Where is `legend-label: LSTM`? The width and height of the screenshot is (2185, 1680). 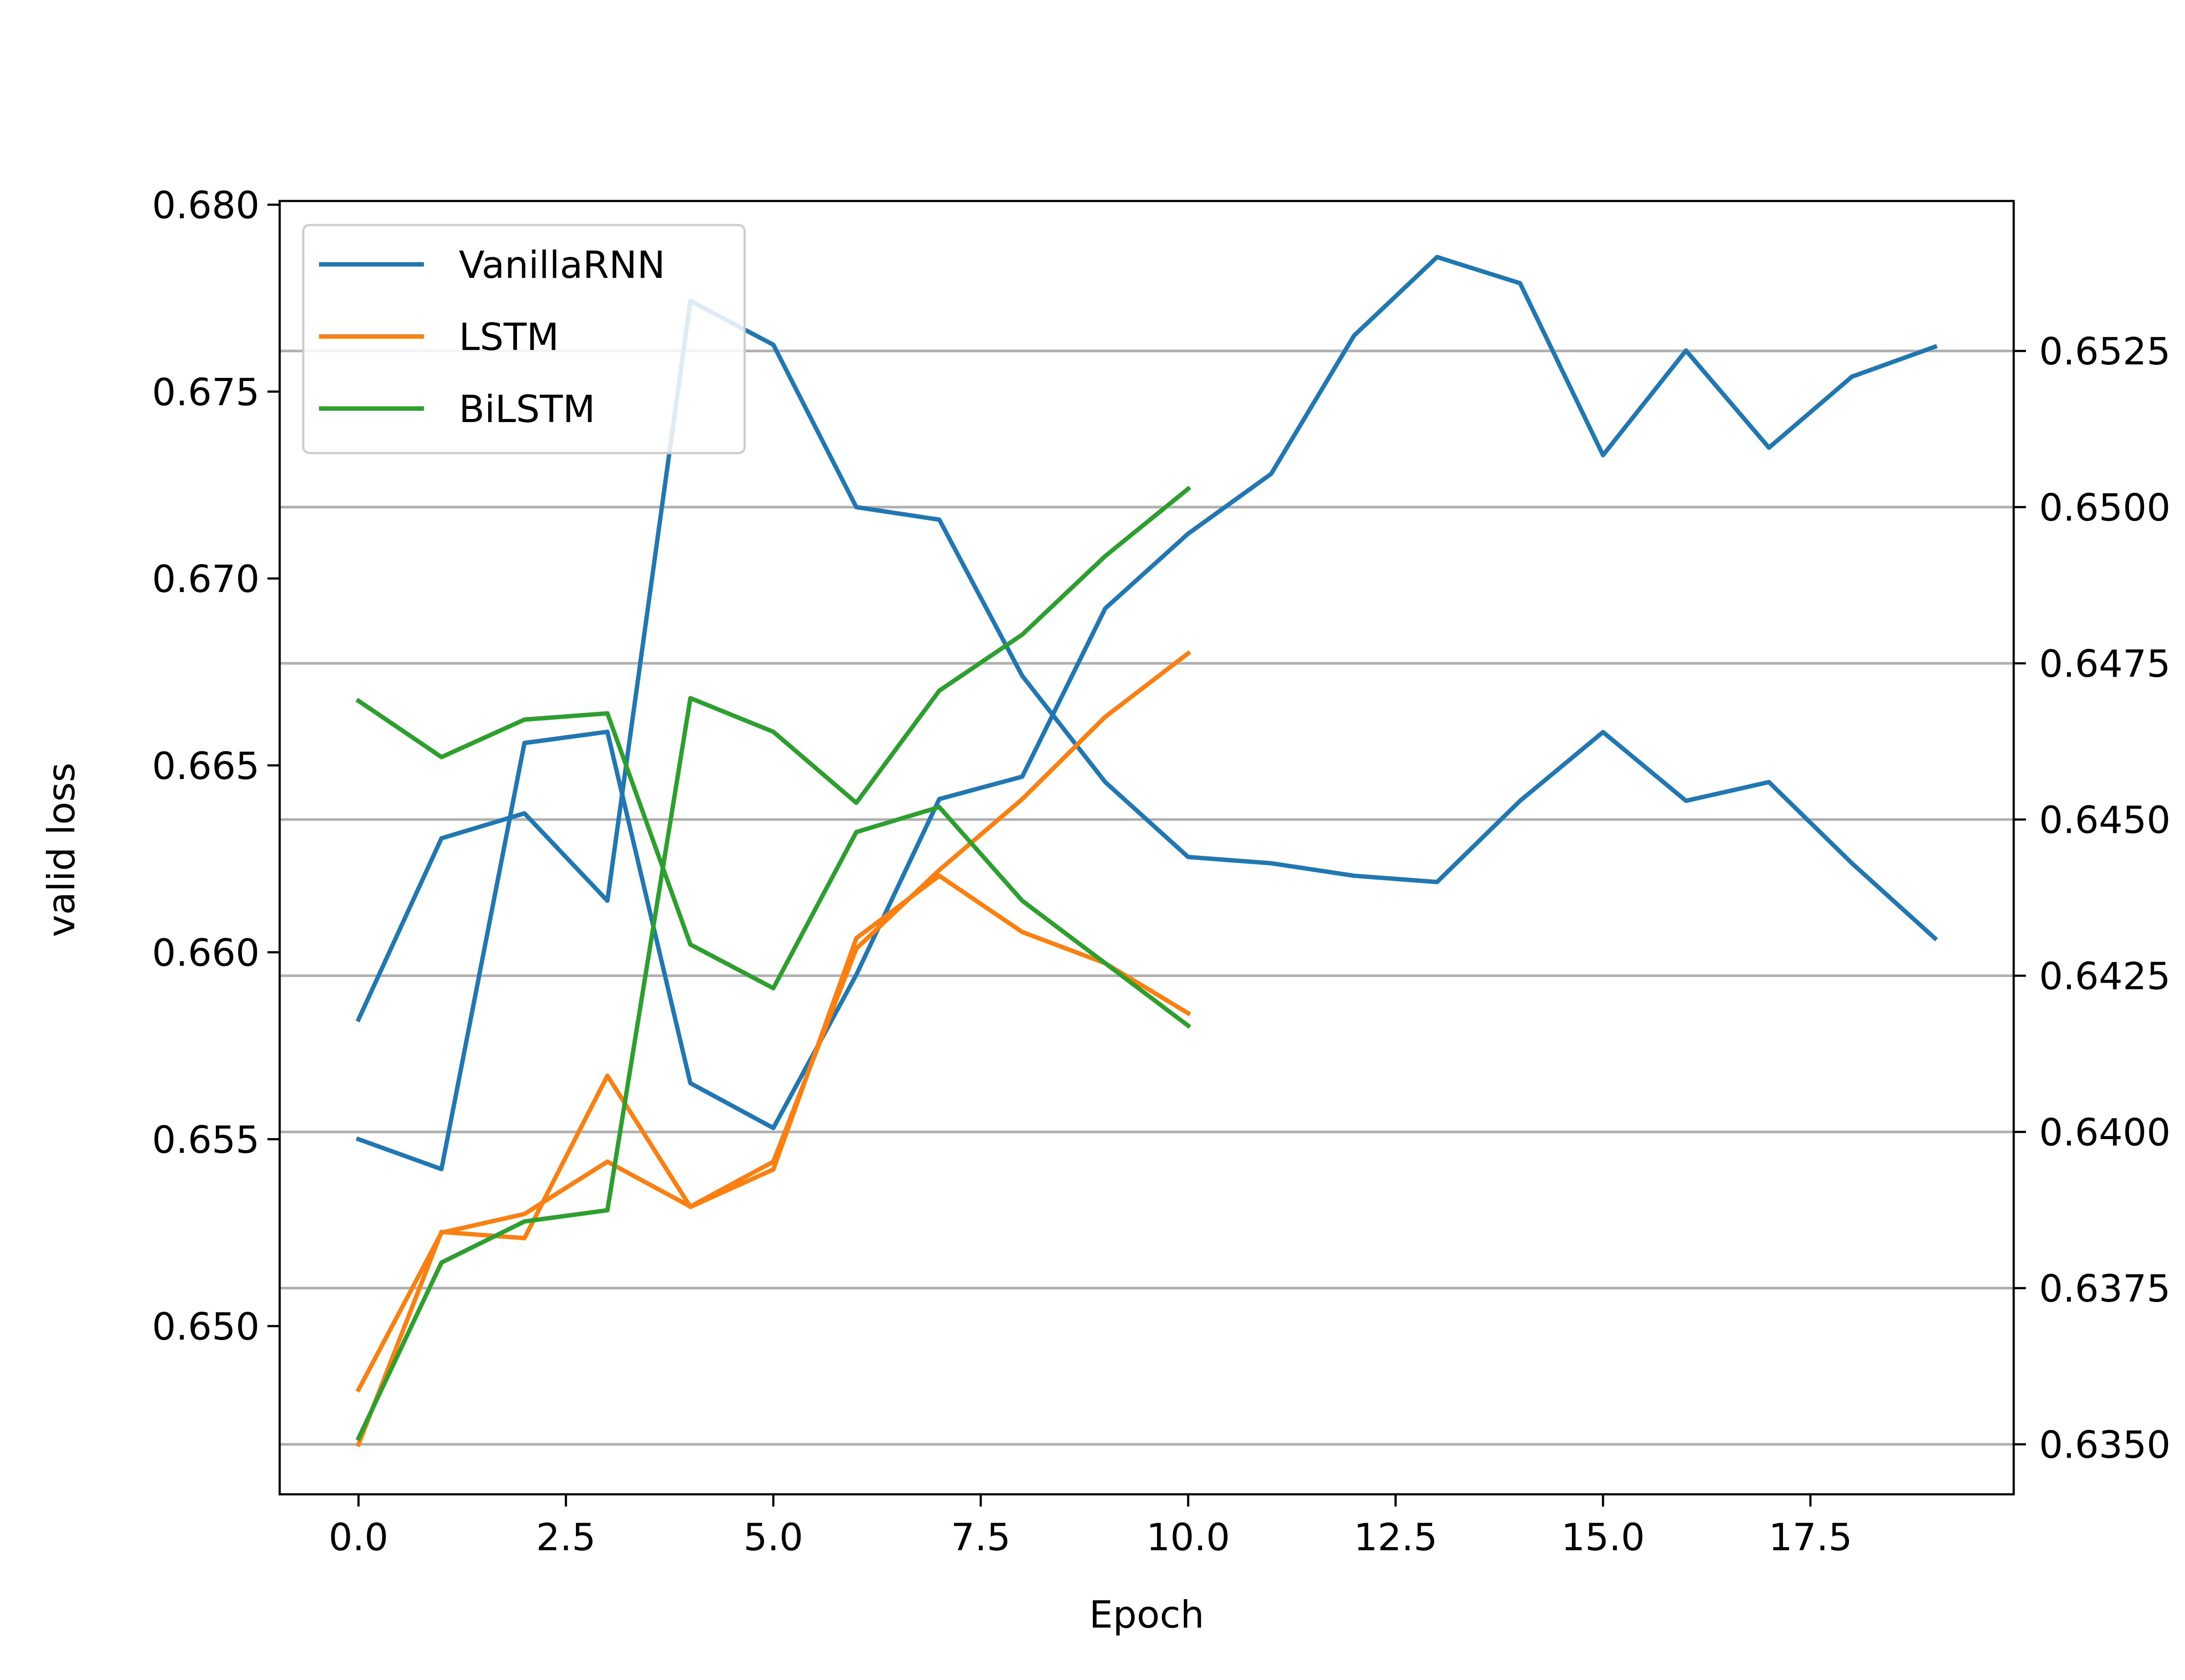 legend-label: LSTM is located at coordinates (509, 337).